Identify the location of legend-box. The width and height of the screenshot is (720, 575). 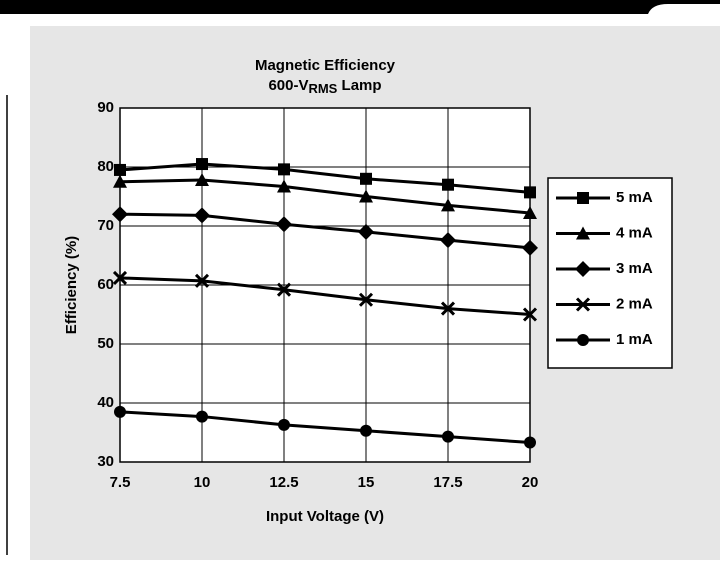
(610, 273).